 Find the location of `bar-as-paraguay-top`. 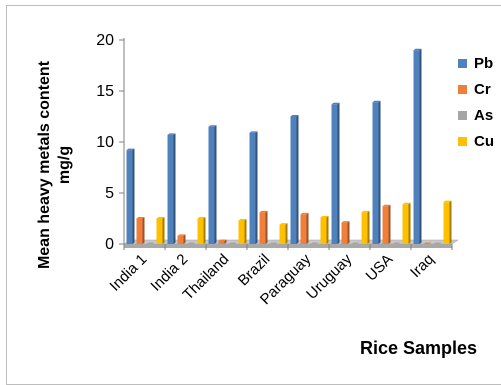

bar-as-paraguay-top is located at coordinates (314, 243).